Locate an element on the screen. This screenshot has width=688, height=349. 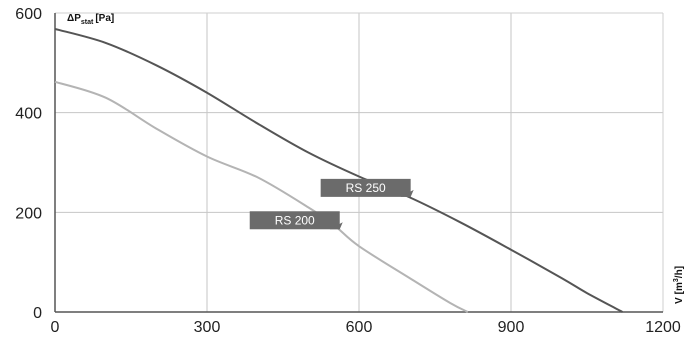
y-axis-label: ΔPstat [Pa] is located at coordinates (90, 19).